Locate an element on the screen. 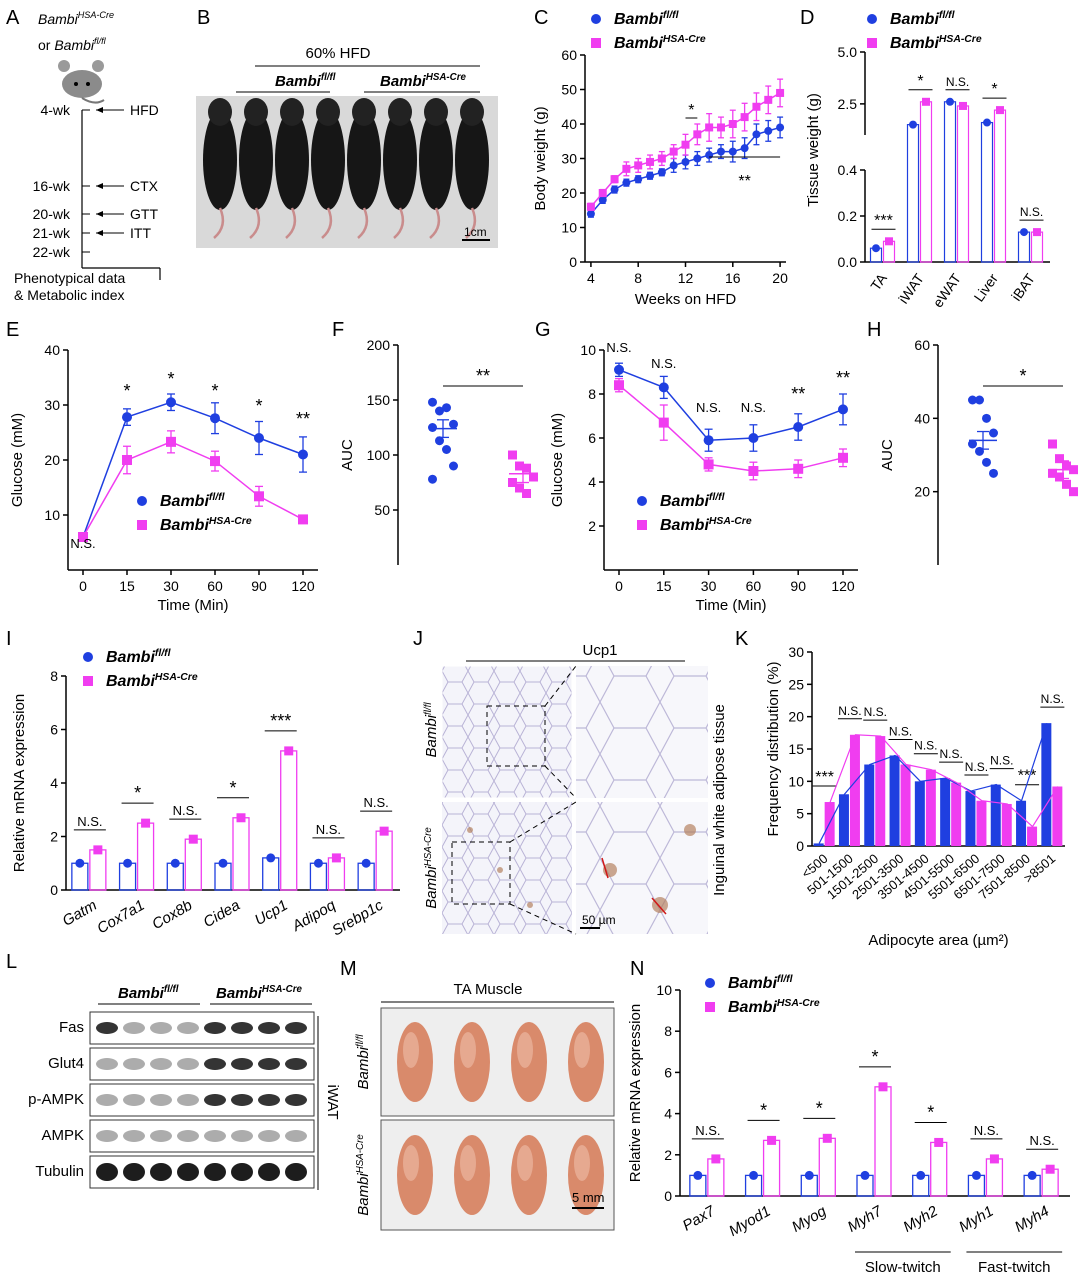 Image resolution: width=1080 pixels, height=1281 pixels. panel-label-e: E is located at coordinates (12, 330).